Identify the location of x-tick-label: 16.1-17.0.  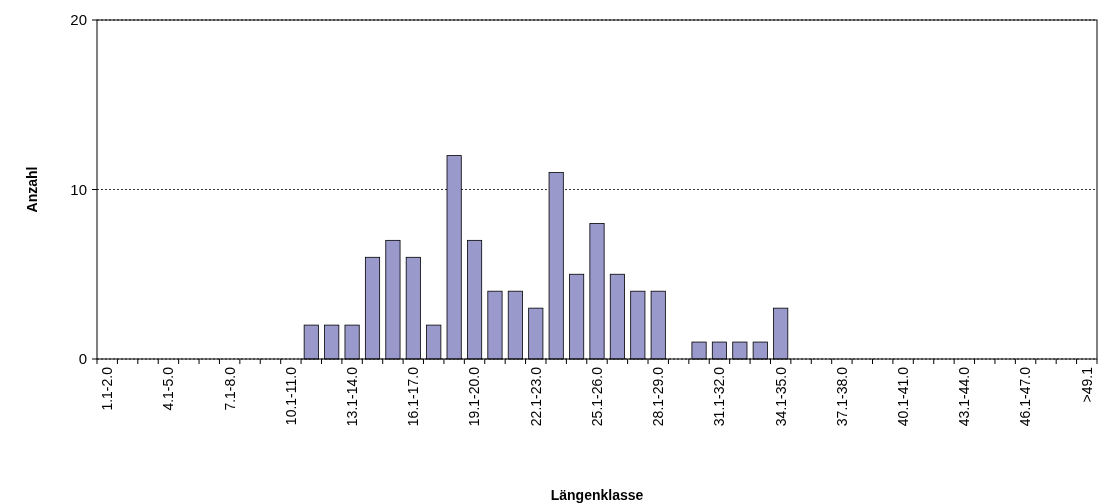
(413, 396).